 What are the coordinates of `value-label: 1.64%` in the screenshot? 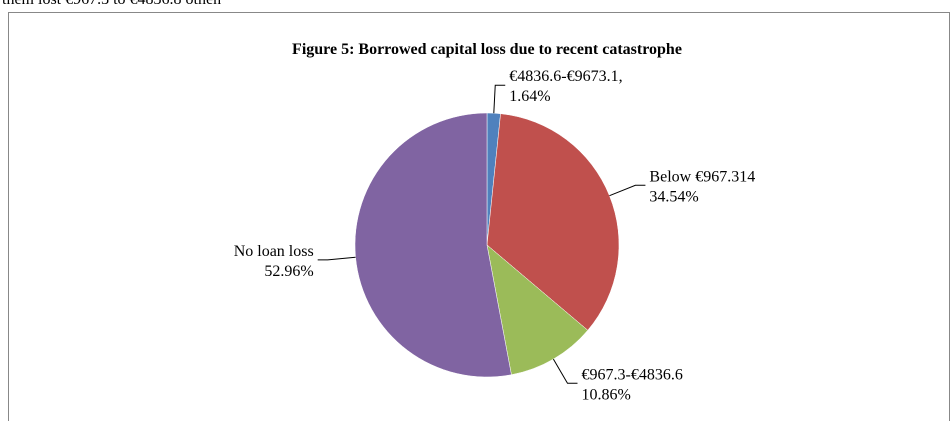 It's located at (529, 96).